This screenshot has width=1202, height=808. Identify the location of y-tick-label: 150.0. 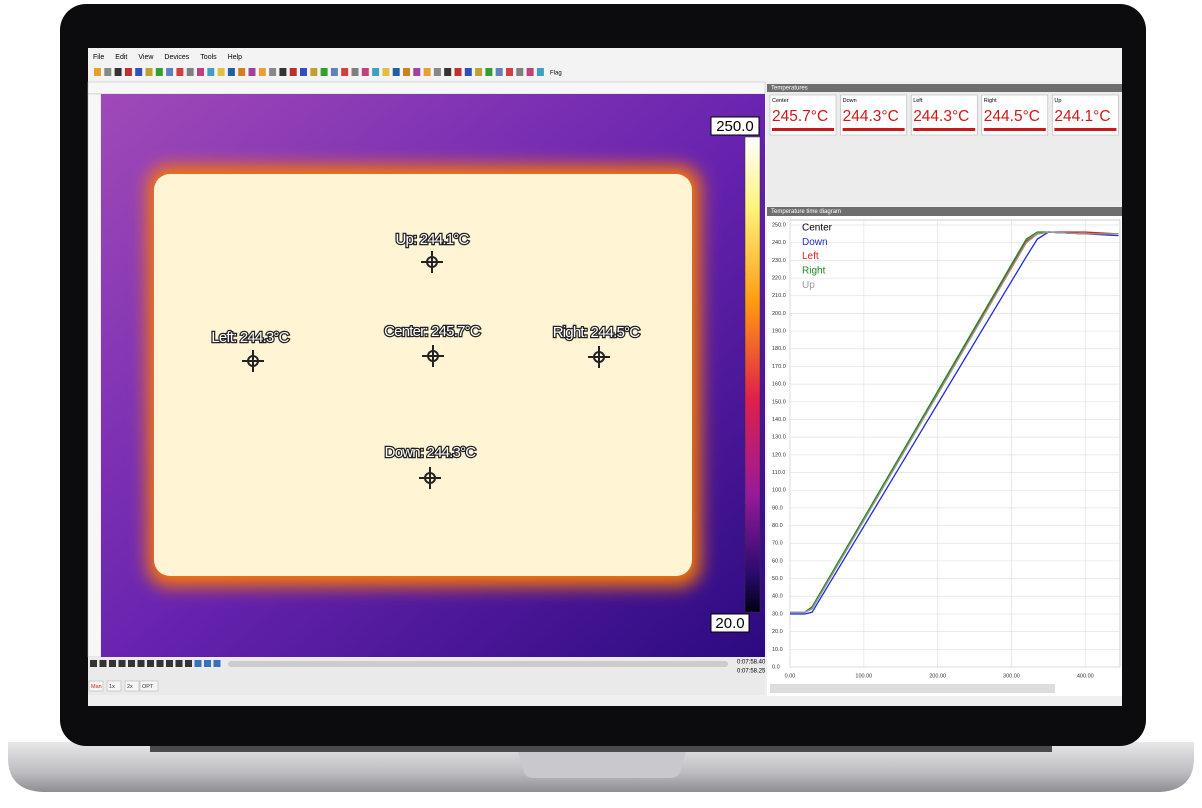
(779, 402).